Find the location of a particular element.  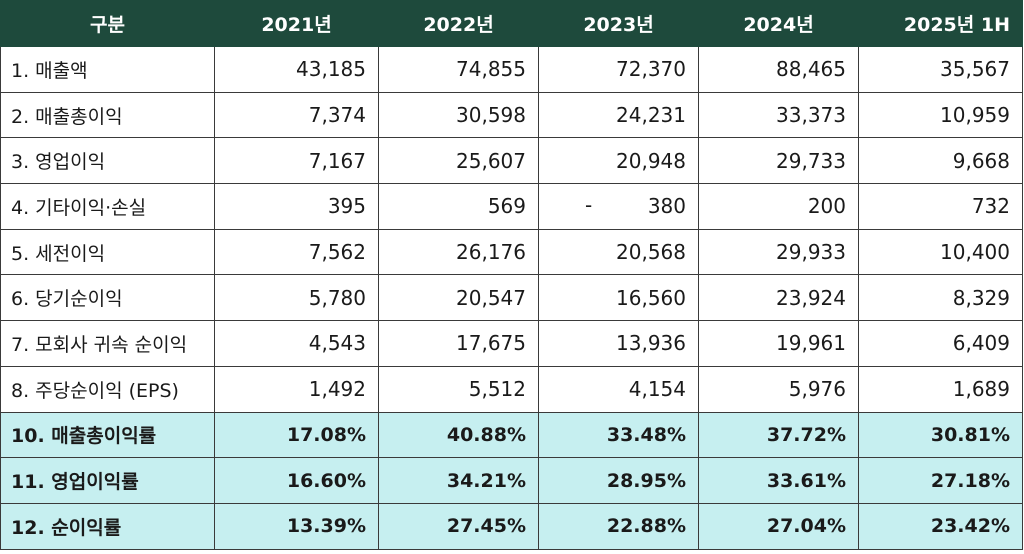

cell-value: 9,668 is located at coordinates (940, 161).